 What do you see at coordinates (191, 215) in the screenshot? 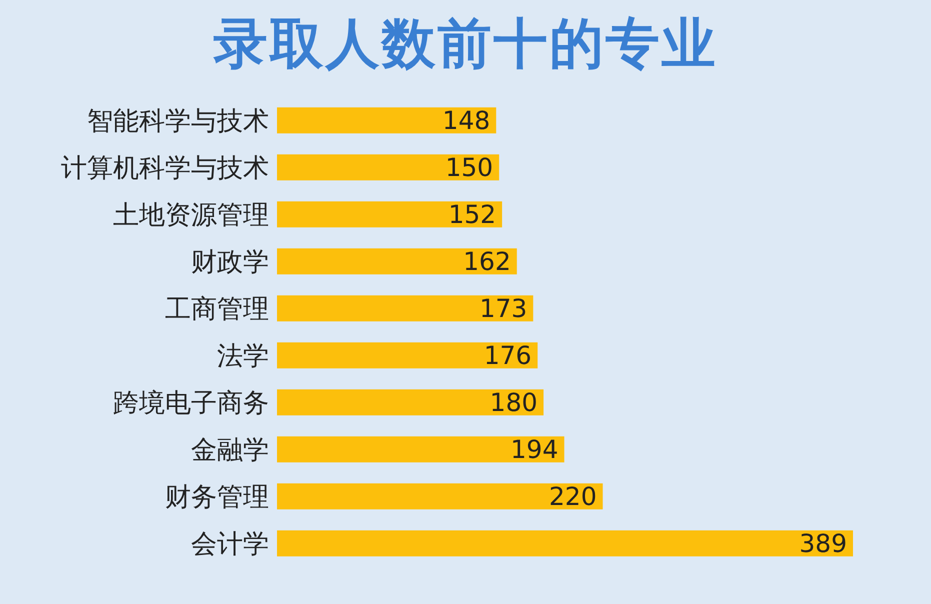
I see `y-tick-label: 土地资源管理` at bounding box center [191, 215].